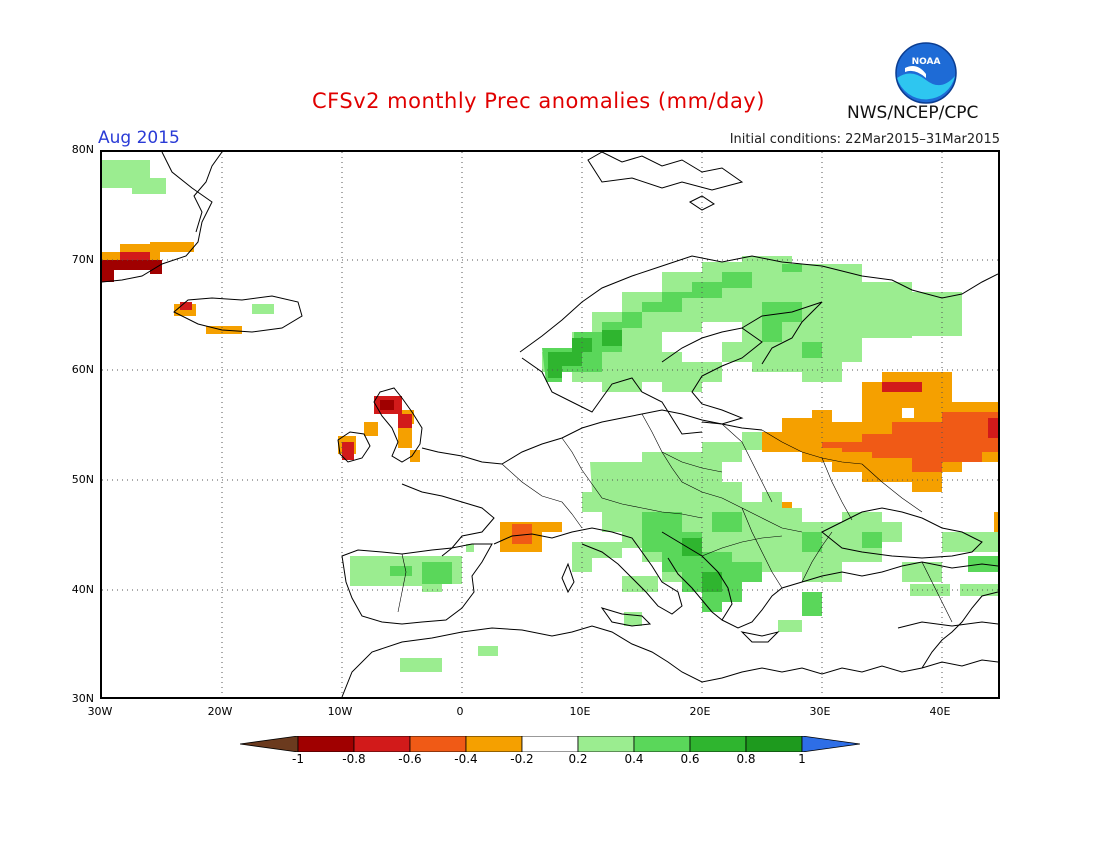 This screenshot has height=850, width=1100. What do you see at coordinates (578, 759) in the screenshot?
I see `colorbar-label: 0.2` at bounding box center [578, 759].